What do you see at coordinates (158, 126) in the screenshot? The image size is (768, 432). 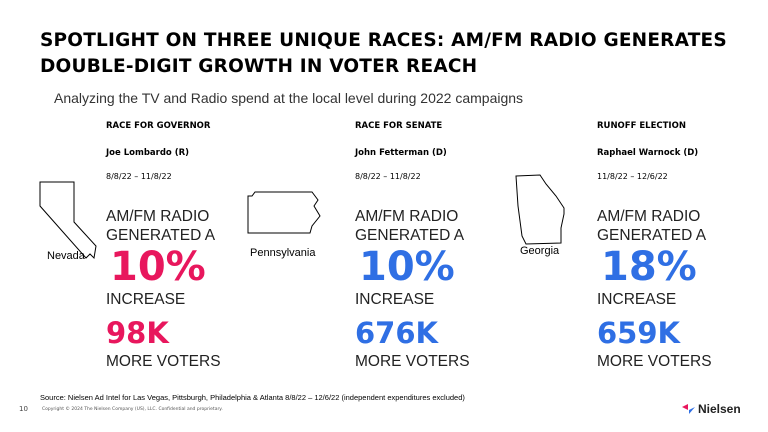 I see `race-label: RACE FOR GOVERNOR` at bounding box center [158, 126].